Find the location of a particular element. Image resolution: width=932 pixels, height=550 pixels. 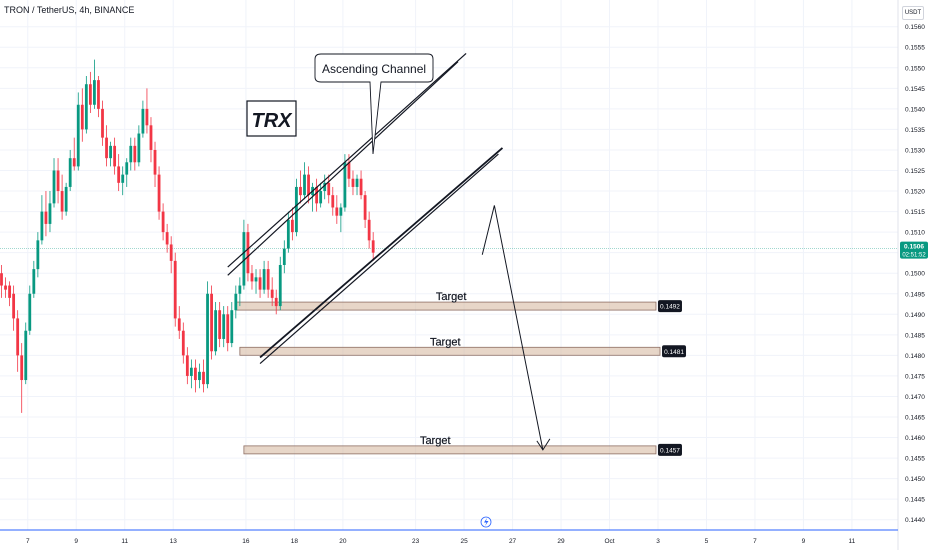

price-tick-label: 0.1540 is located at coordinates (915, 109).